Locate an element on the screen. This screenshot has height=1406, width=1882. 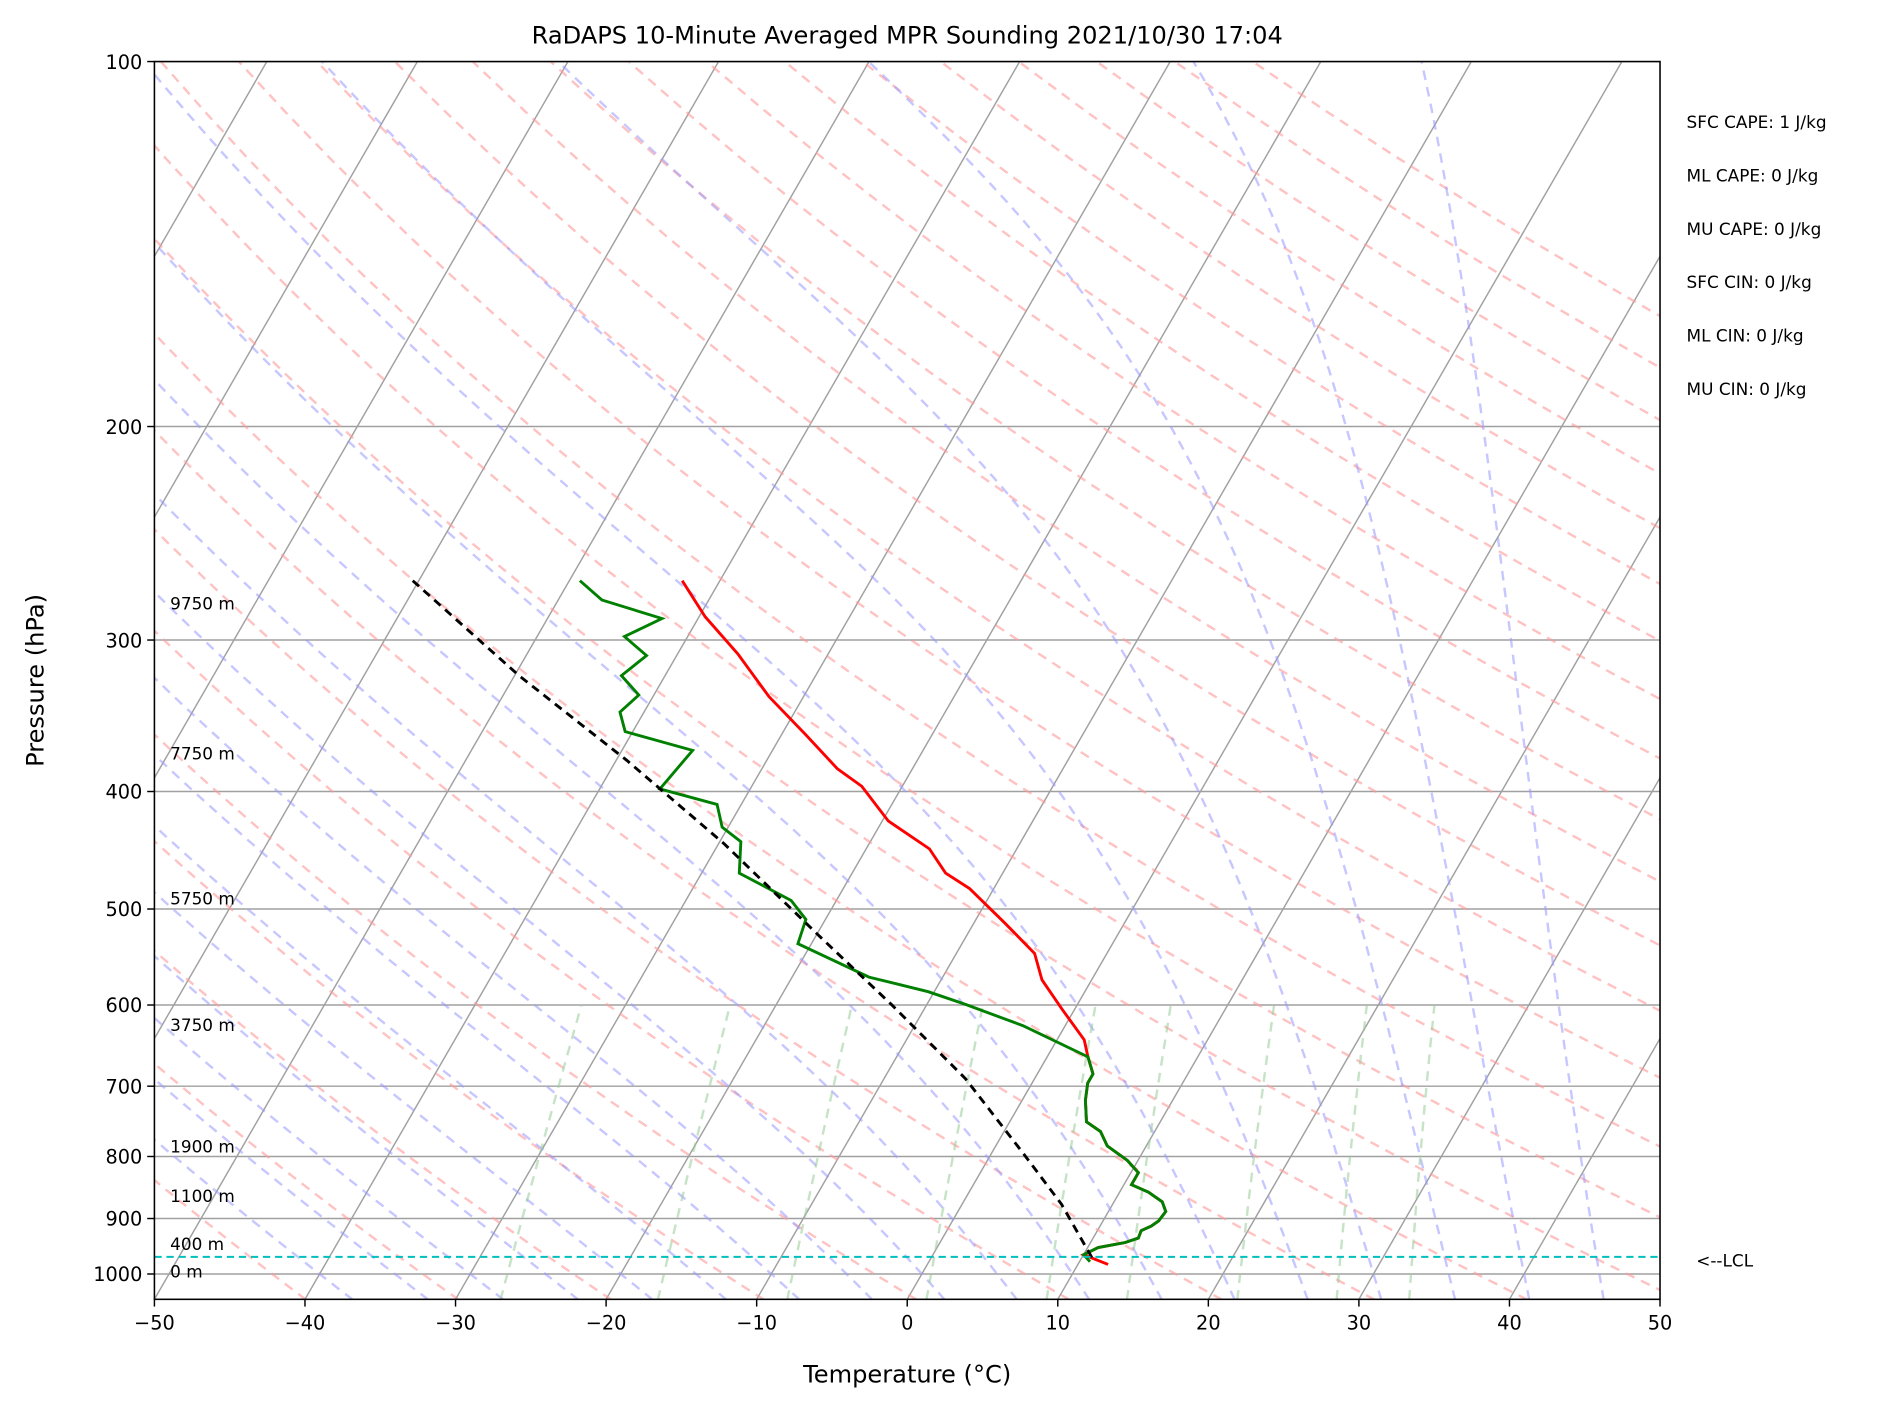
height-label: 7750 m is located at coordinates (202, 753).